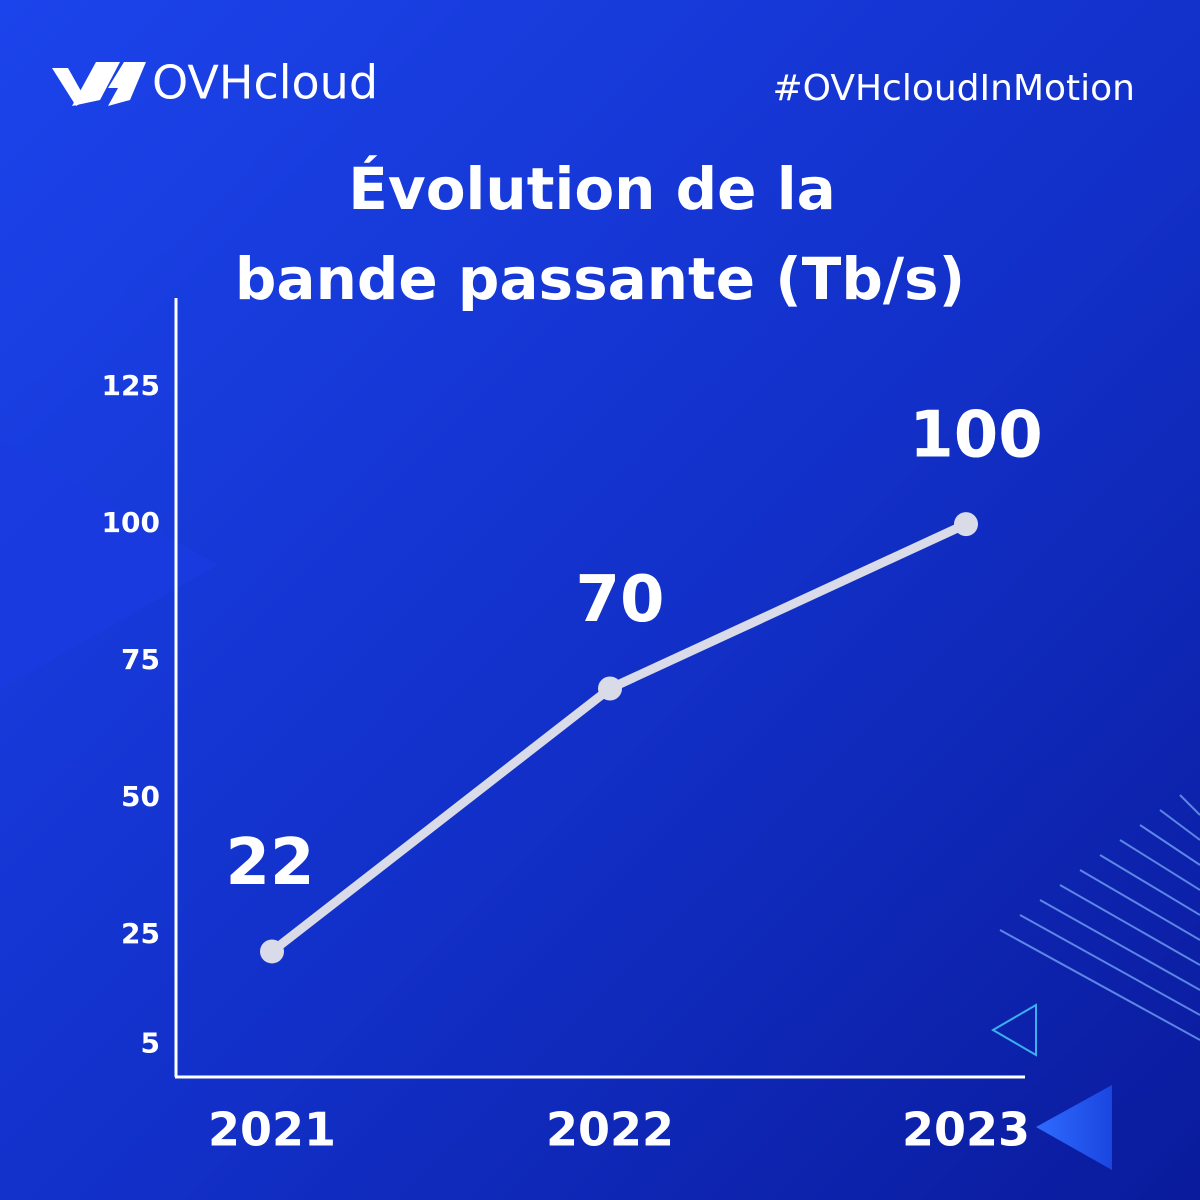 This screenshot has width=1200, height=1200. What do you see at coordinates (140, 796) in the screenshot?
I see `y-tick-label: 50` at bounding box center [140, 796].